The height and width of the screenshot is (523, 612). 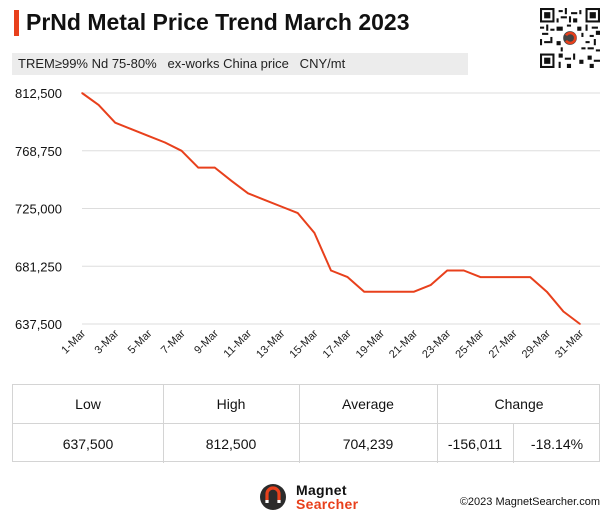 What do you see at coordinates (273, 497) in the screenshot?
I see `magnet-logo-icon` at bounding box center [273, 497].